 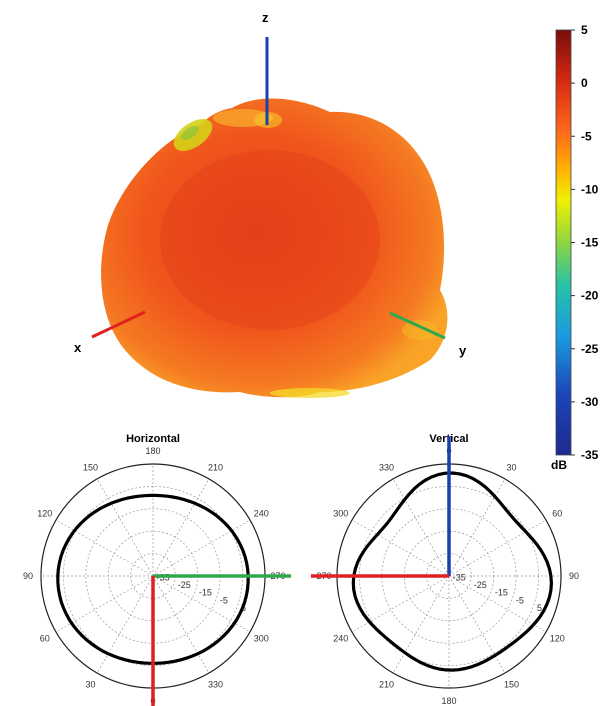 What do you see at coordinates (417, 325) in the screenshot?
I see `y-axis-3d` at bounding box center [417, 325].